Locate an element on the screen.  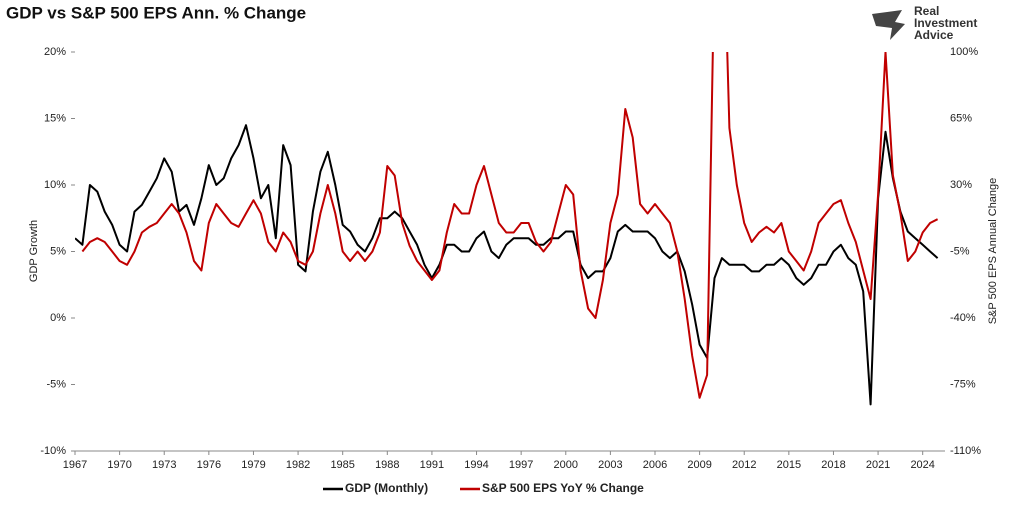
chart-title: GDP vs S&P 500 EPS Ann. % Change is located at coordinates (156, 12).